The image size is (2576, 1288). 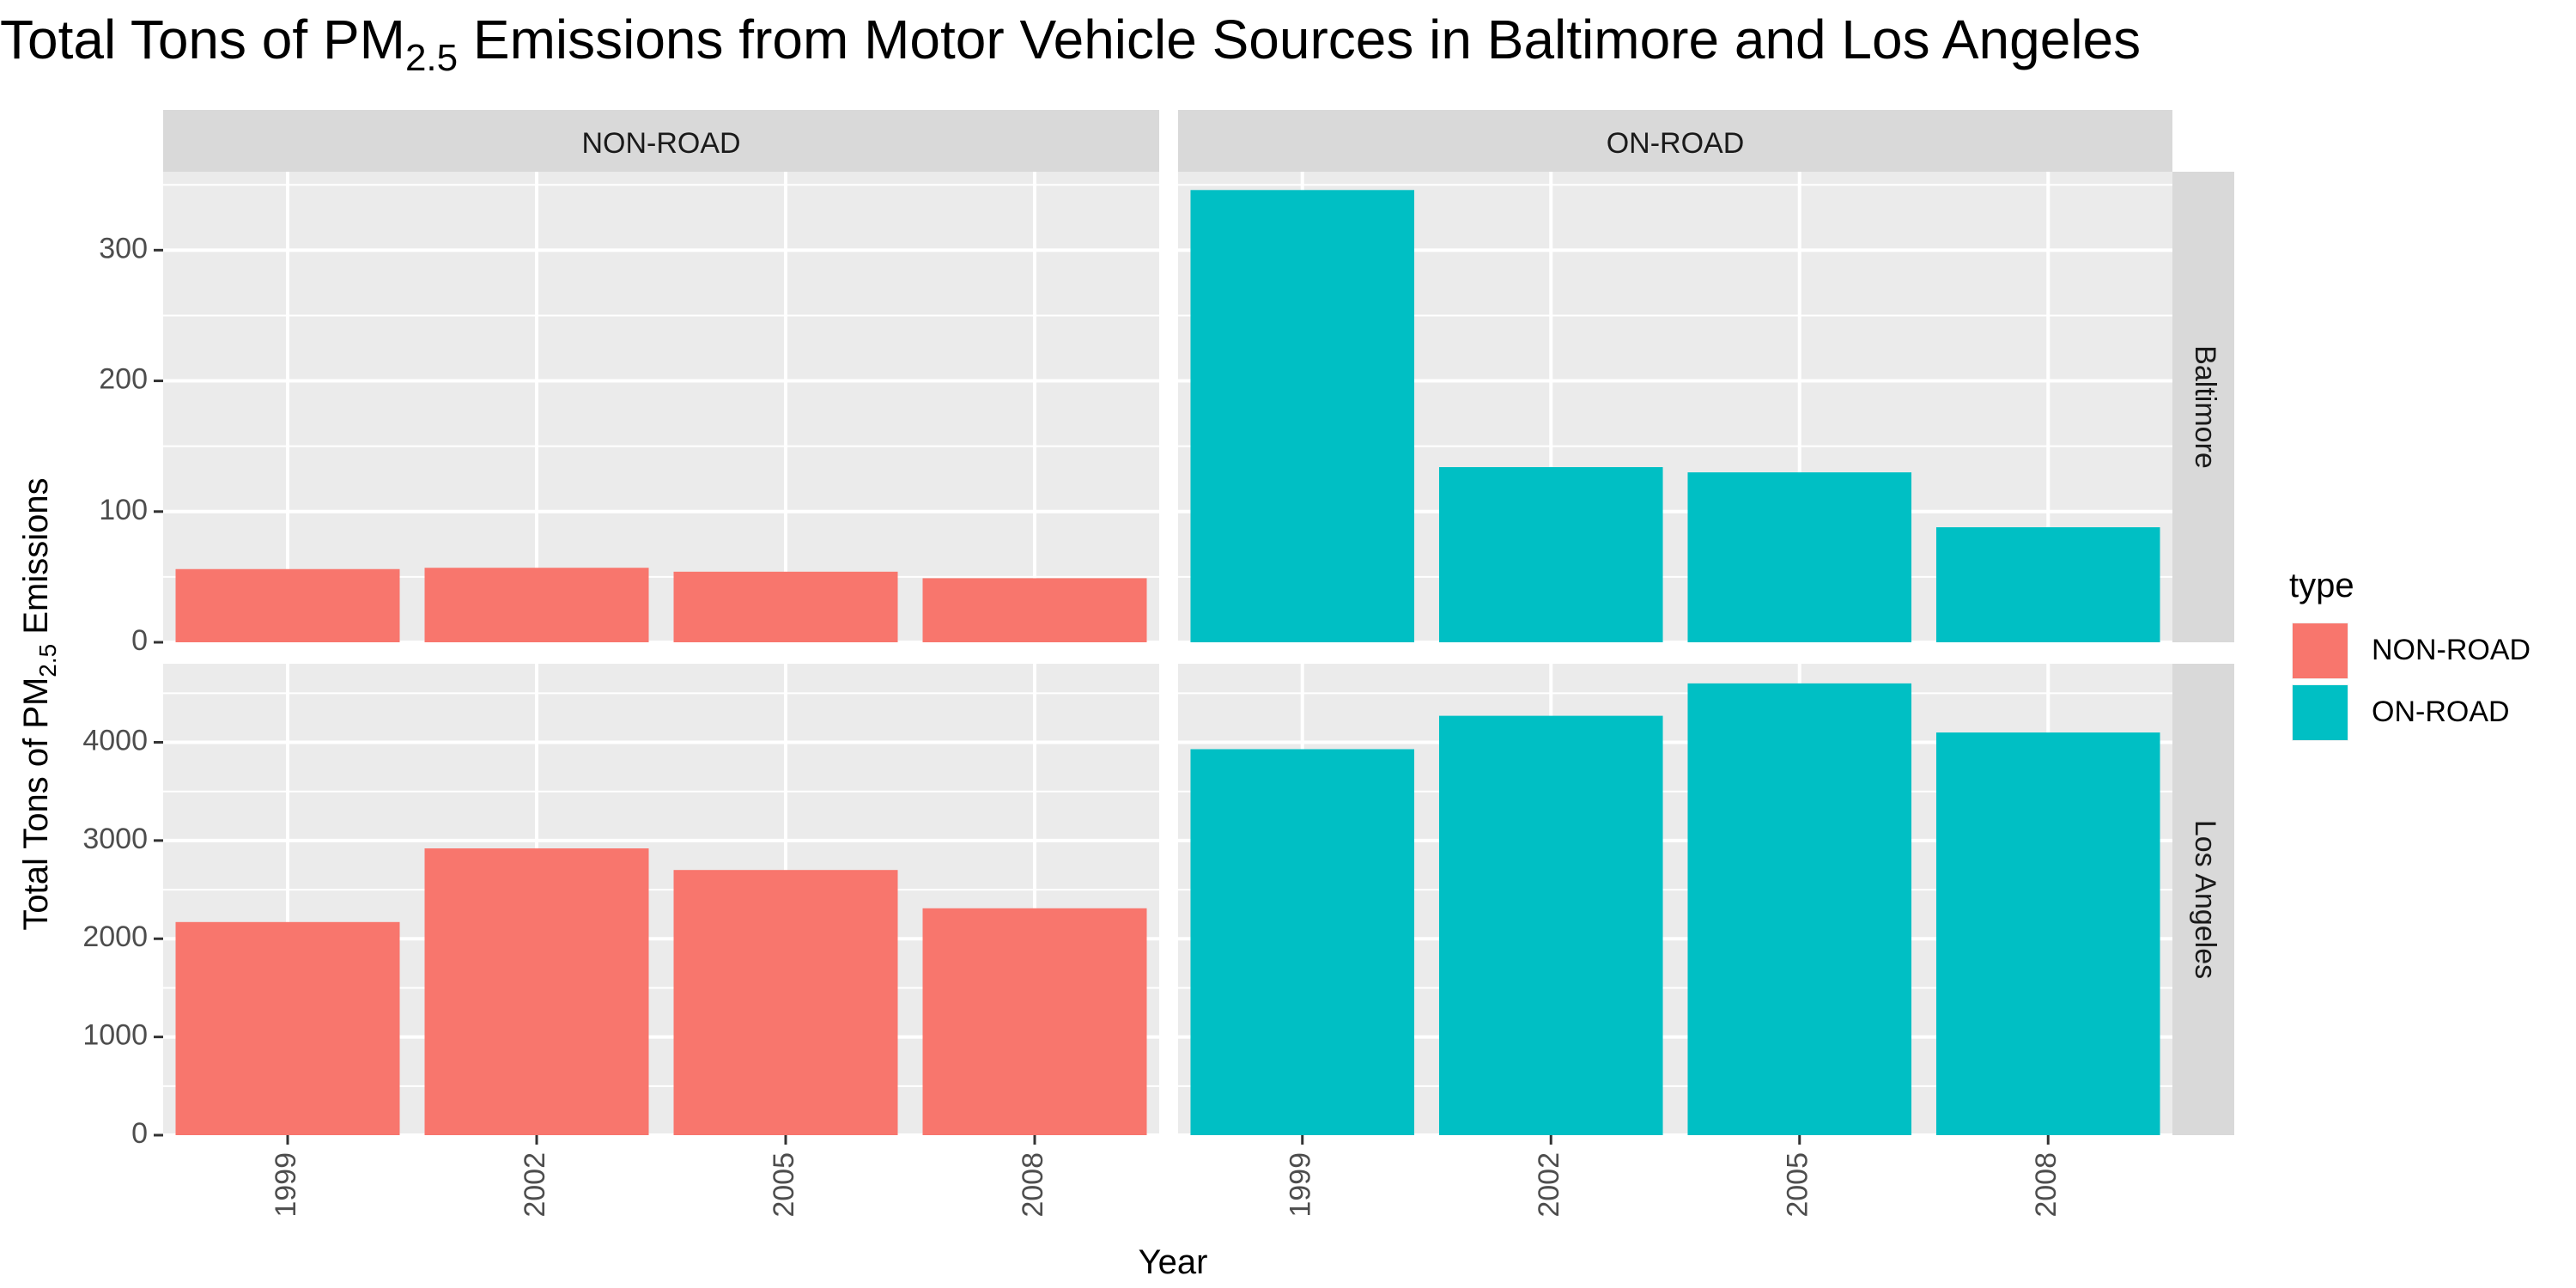 I want to click on y-tick-label: 4000, so click(x=115, y=740).